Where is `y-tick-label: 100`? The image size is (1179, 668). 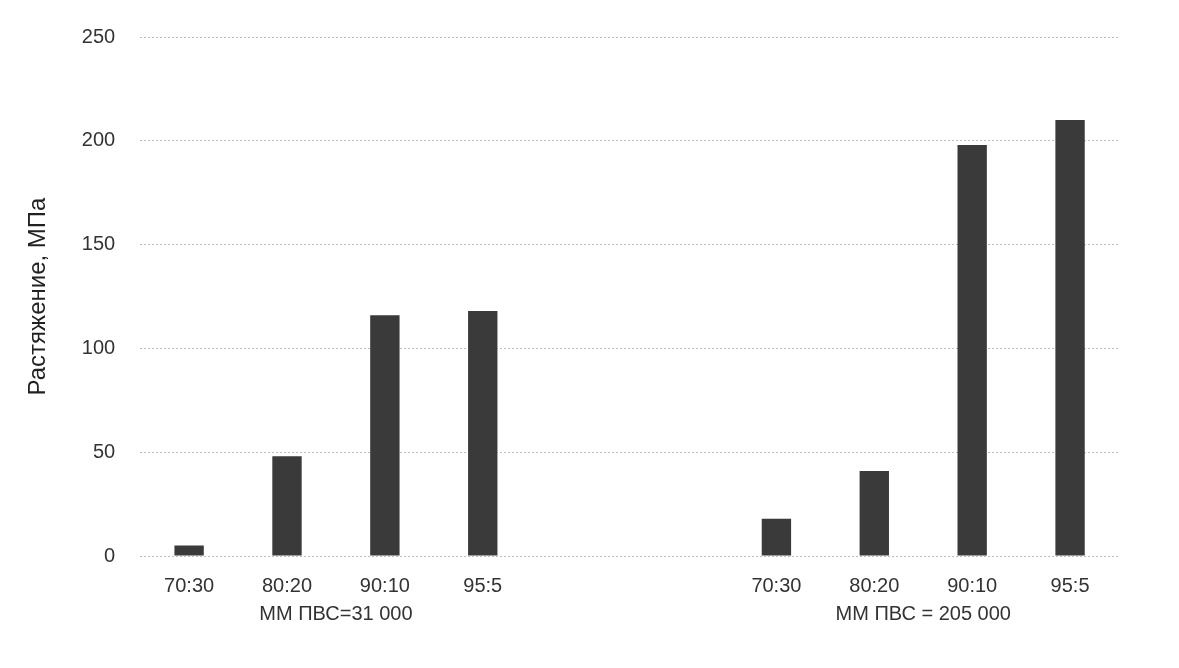
y-tick-label: 100 is located at coordinates (98, 346).